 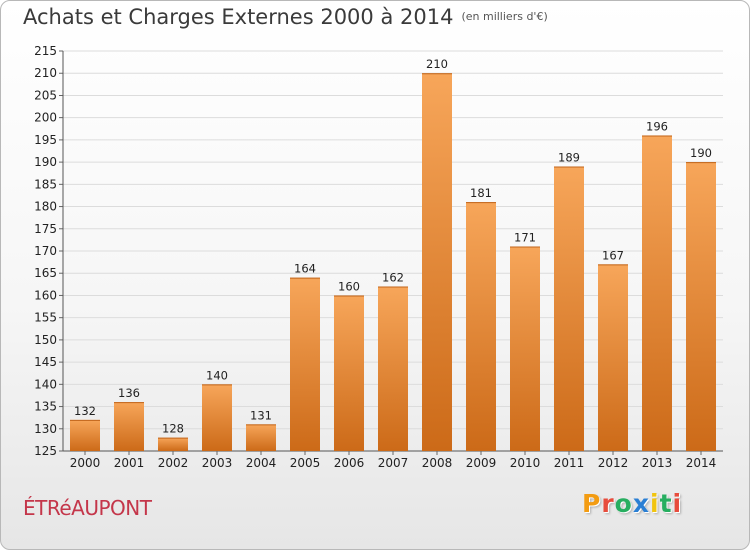 I want to click on x-tick-label: 2008, so click(x=437, y=463).